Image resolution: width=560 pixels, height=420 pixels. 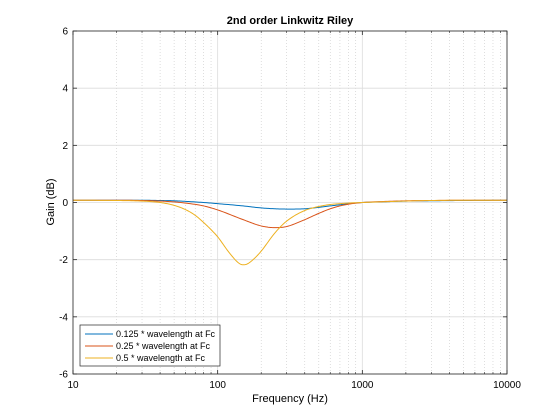 I want to click on y-tick-label: 2, so click(x=65, y=146).